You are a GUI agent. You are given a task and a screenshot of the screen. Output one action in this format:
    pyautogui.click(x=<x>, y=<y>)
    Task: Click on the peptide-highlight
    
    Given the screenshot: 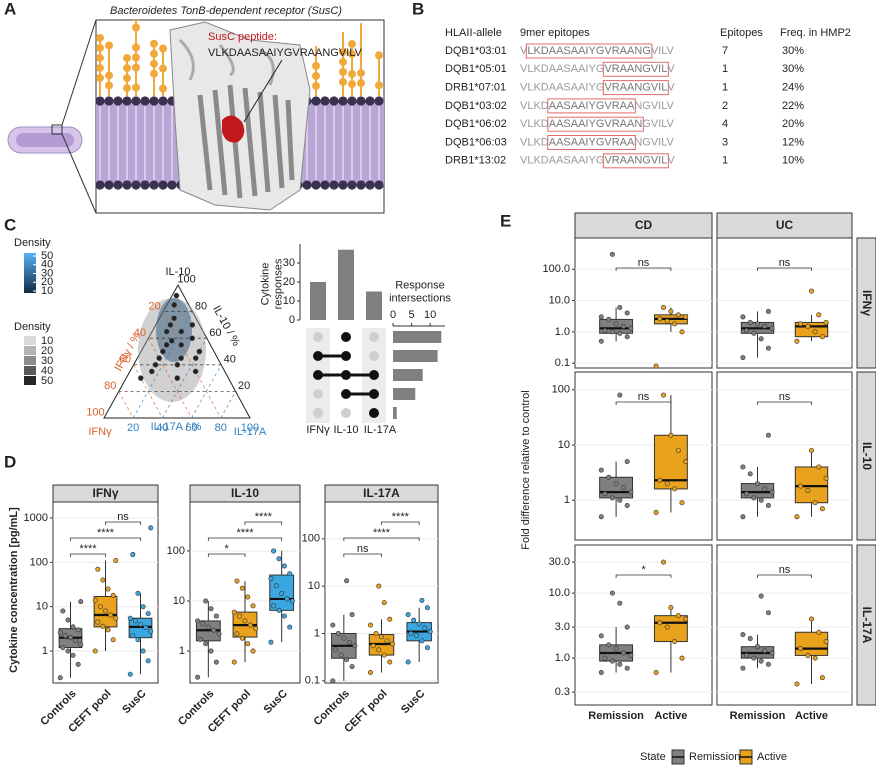 What is the action you would take?
    pyautogui.click(x=233, y=129)
    